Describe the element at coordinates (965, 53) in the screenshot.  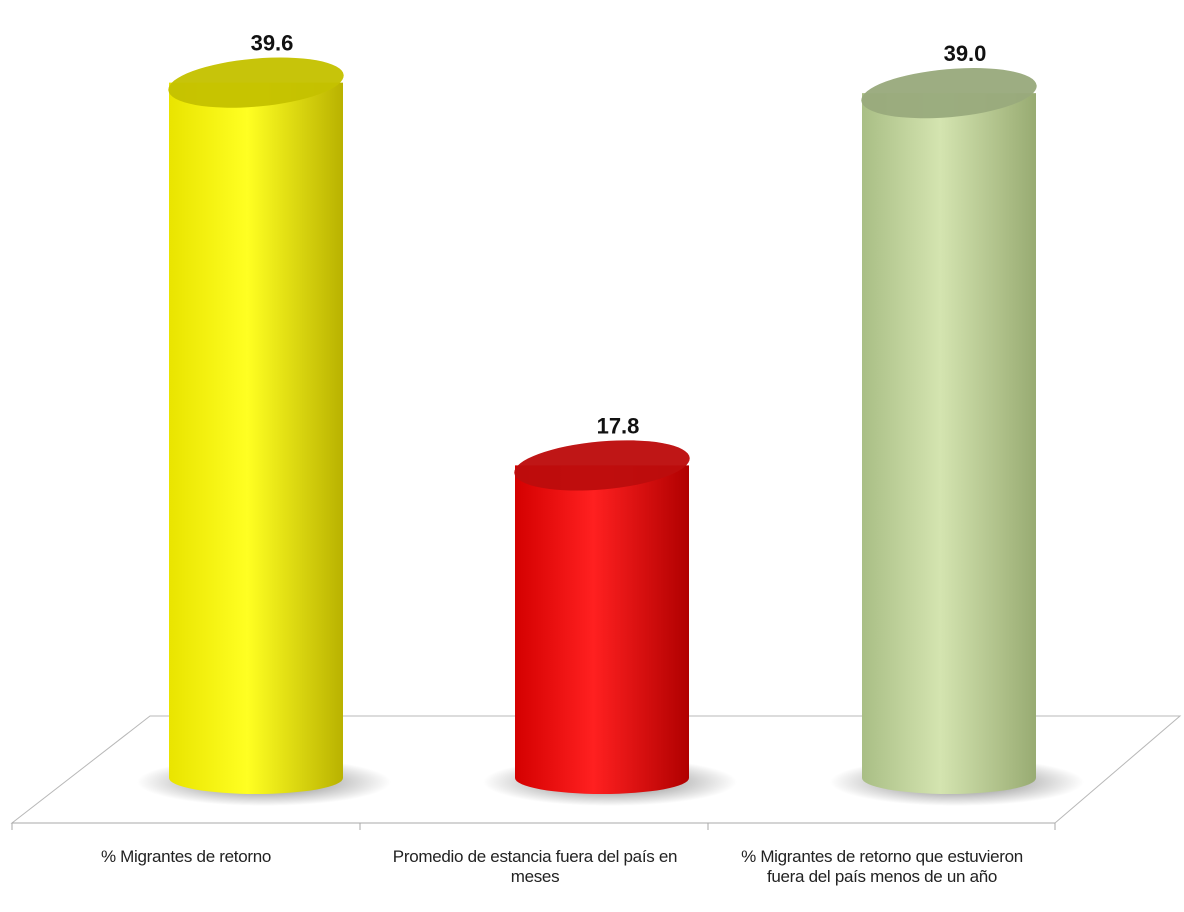
I see `value-label: 39.0` at that location.